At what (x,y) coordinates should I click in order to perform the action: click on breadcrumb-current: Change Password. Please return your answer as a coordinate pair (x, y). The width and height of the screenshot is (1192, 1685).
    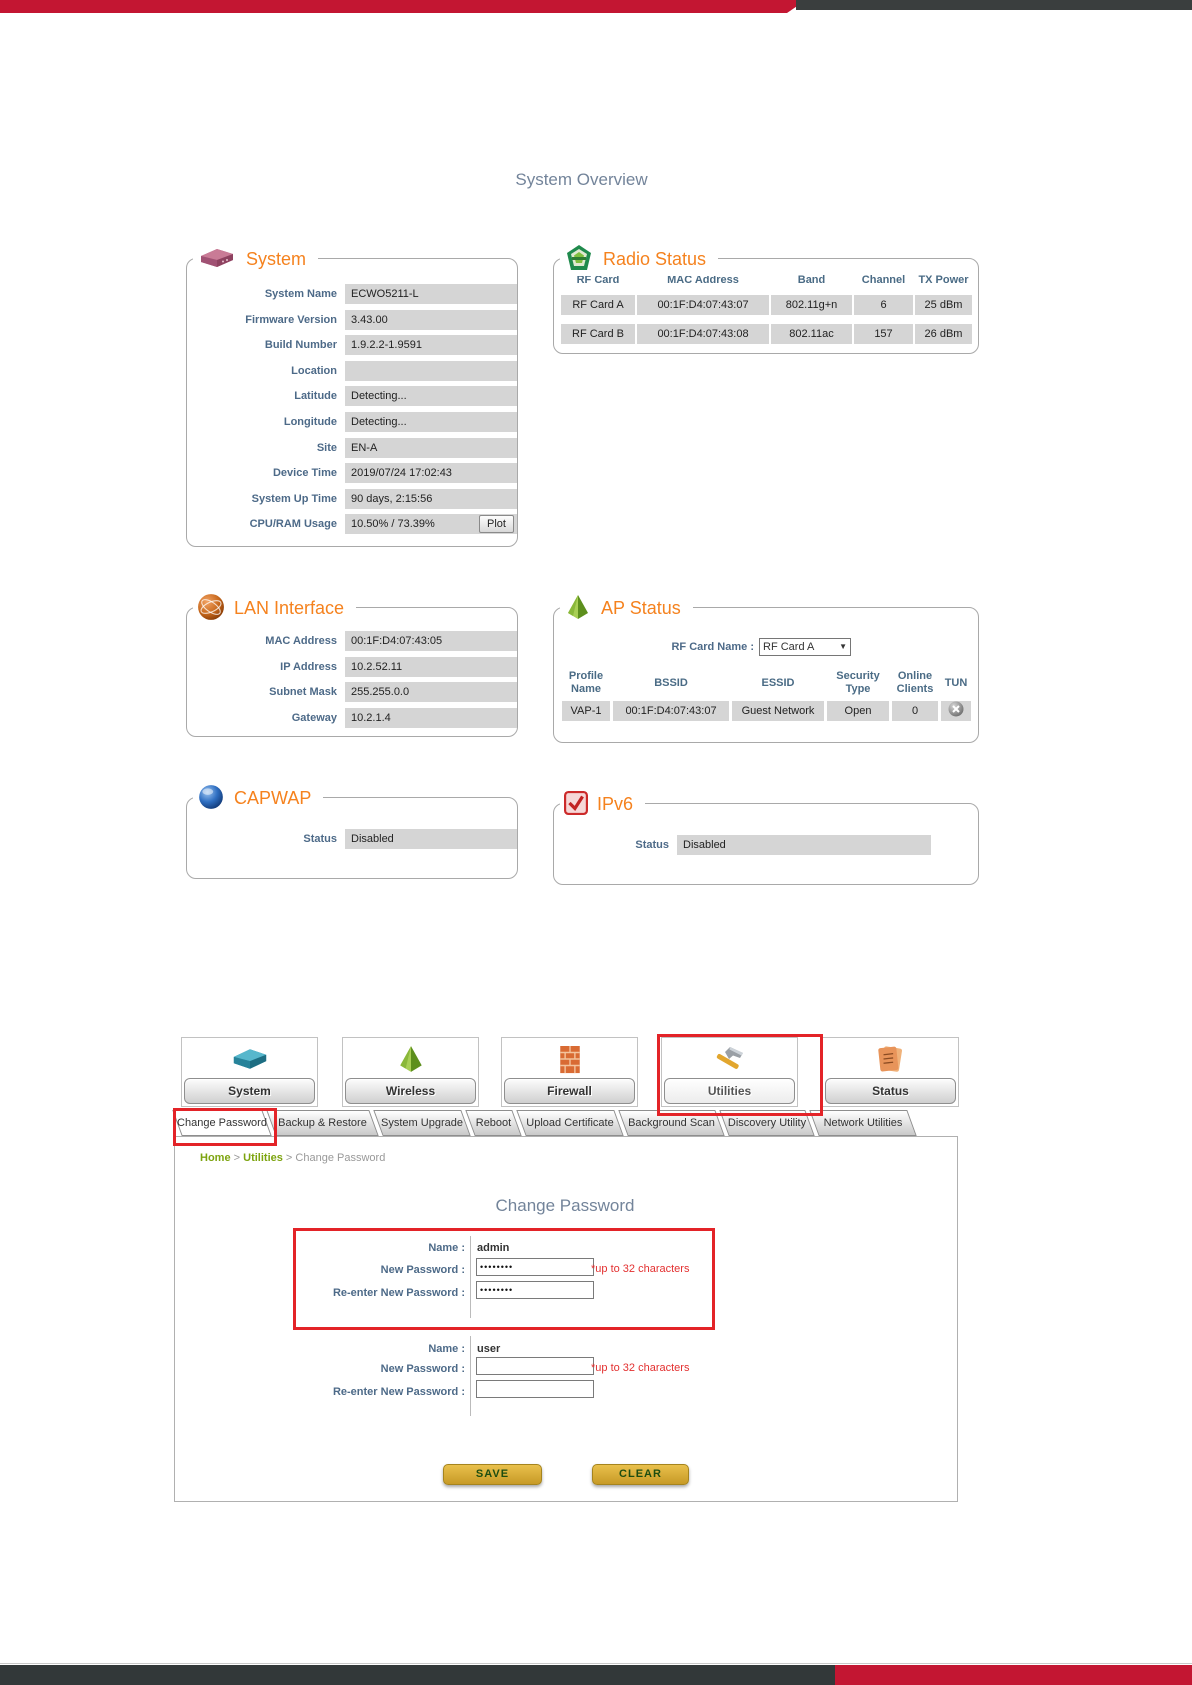
    Looking at the image, I should click on (340, 1158).